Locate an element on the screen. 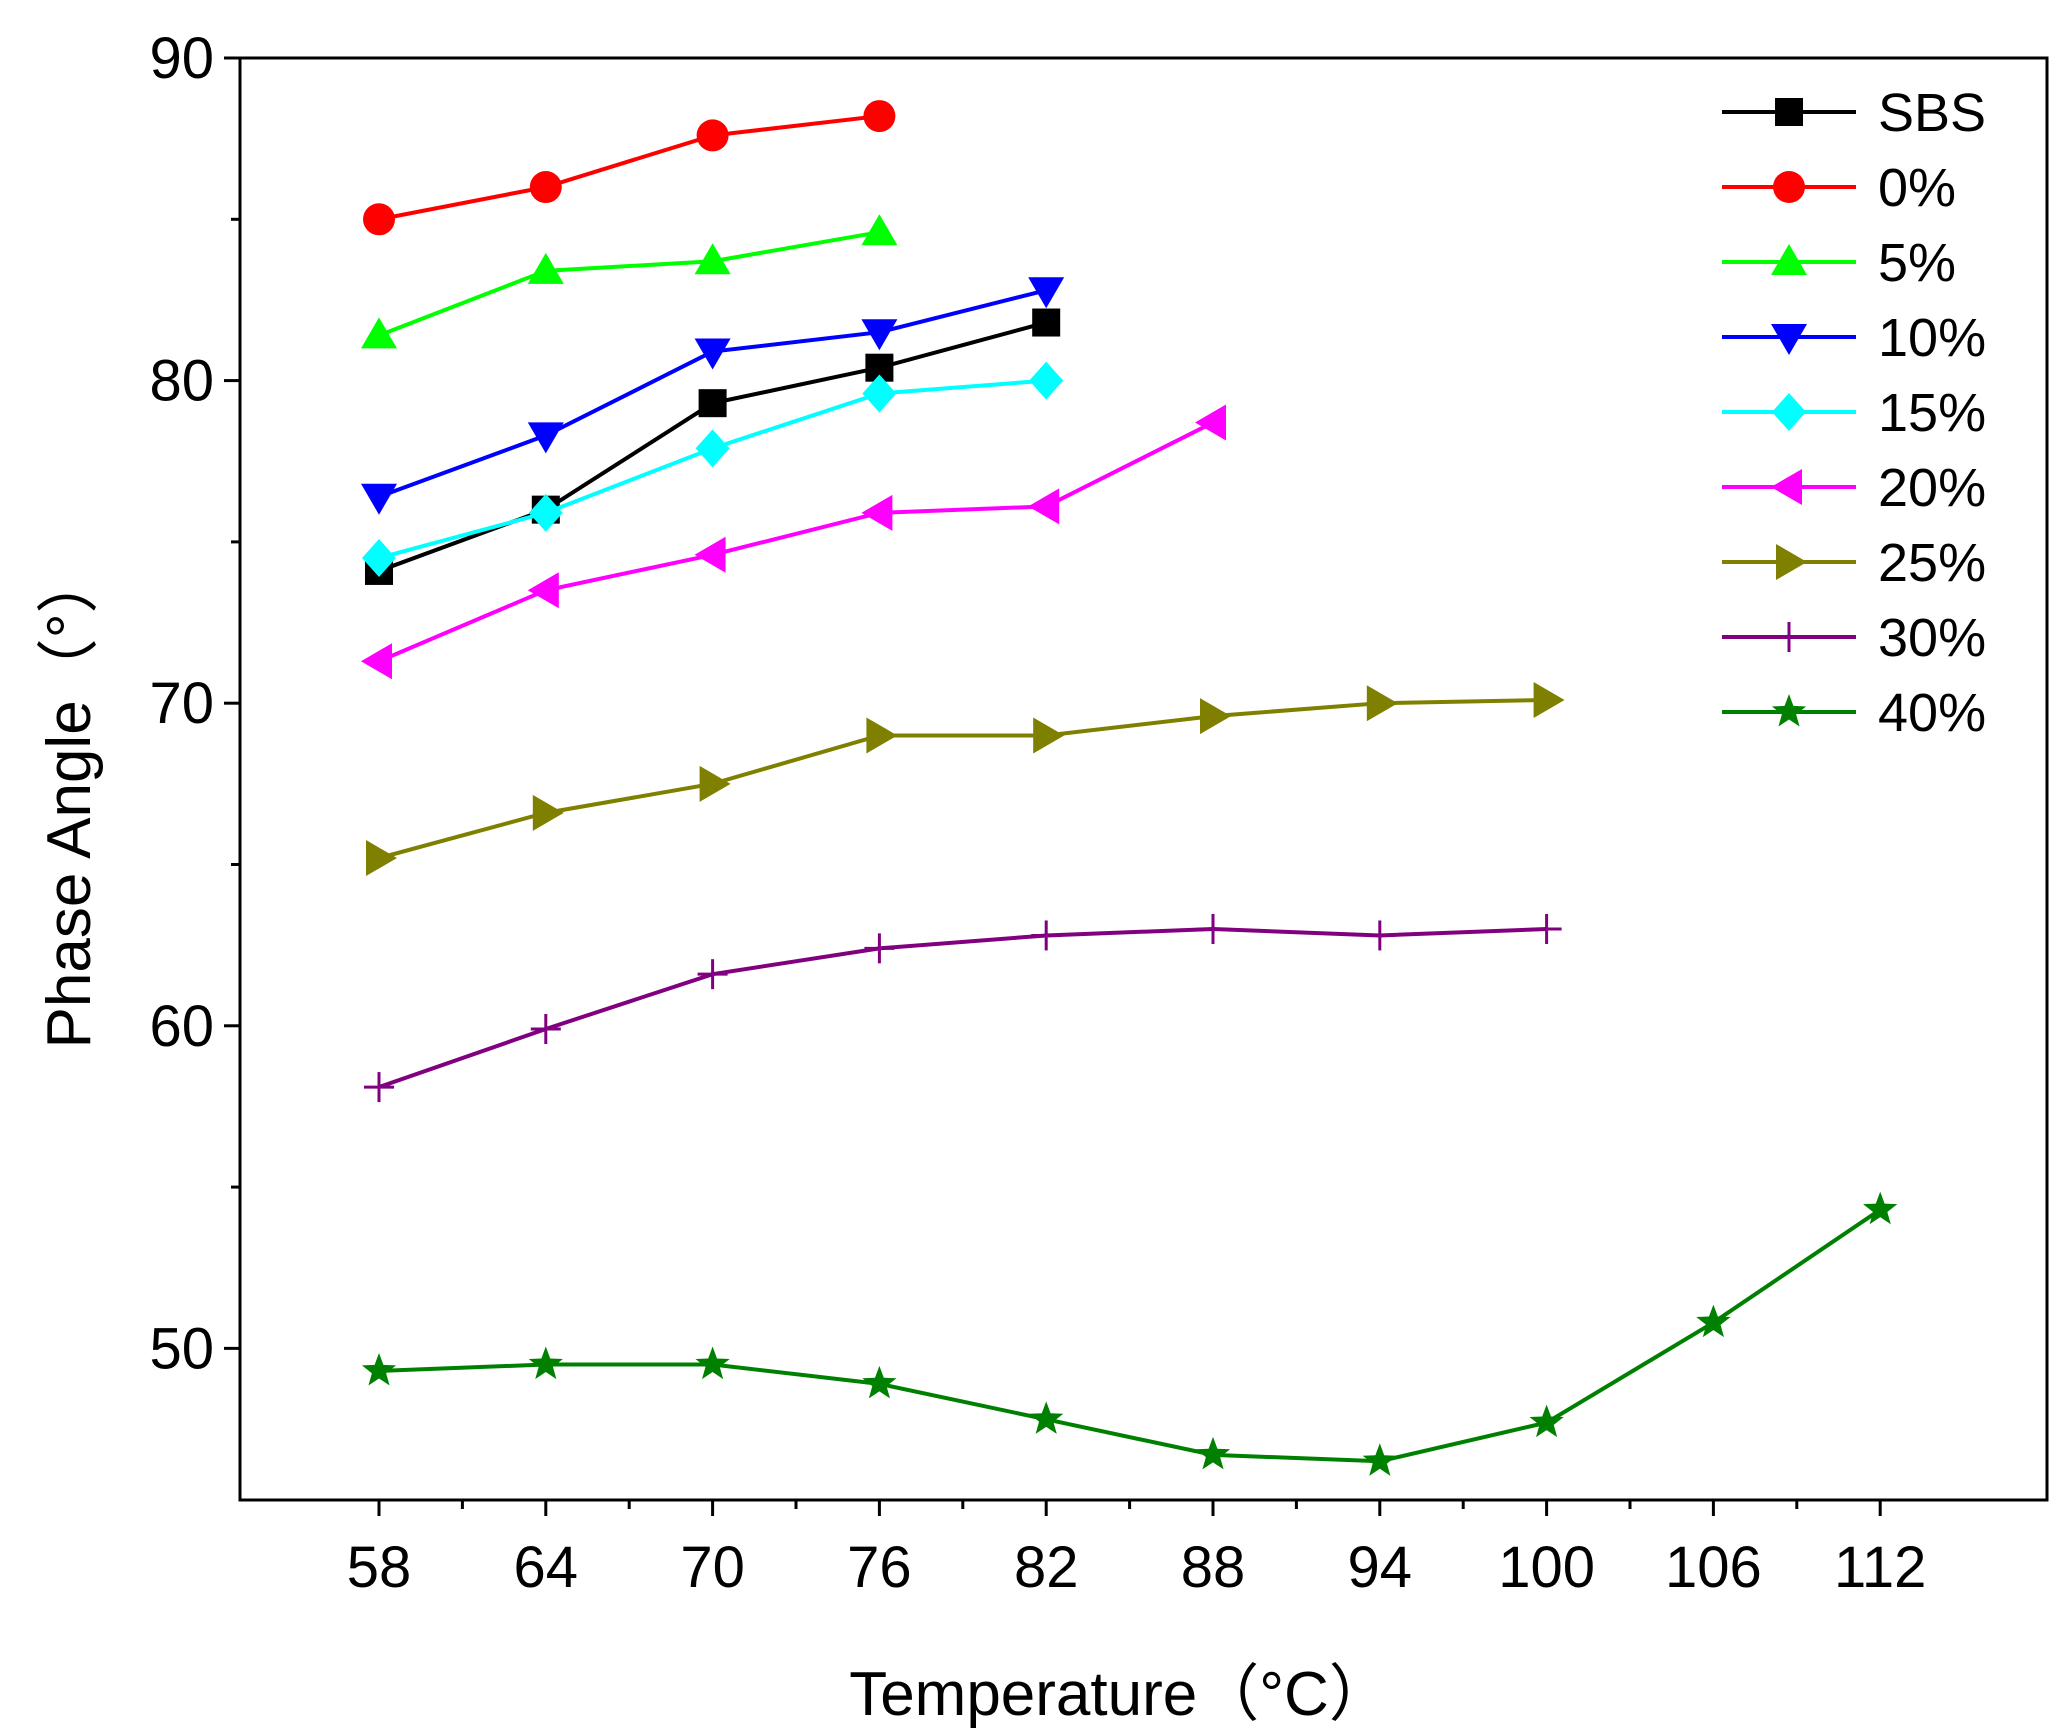 The height and width of the screenshot is (1736, 2064). x-tick-label: 94 is located at coordinates (1380, 1567).